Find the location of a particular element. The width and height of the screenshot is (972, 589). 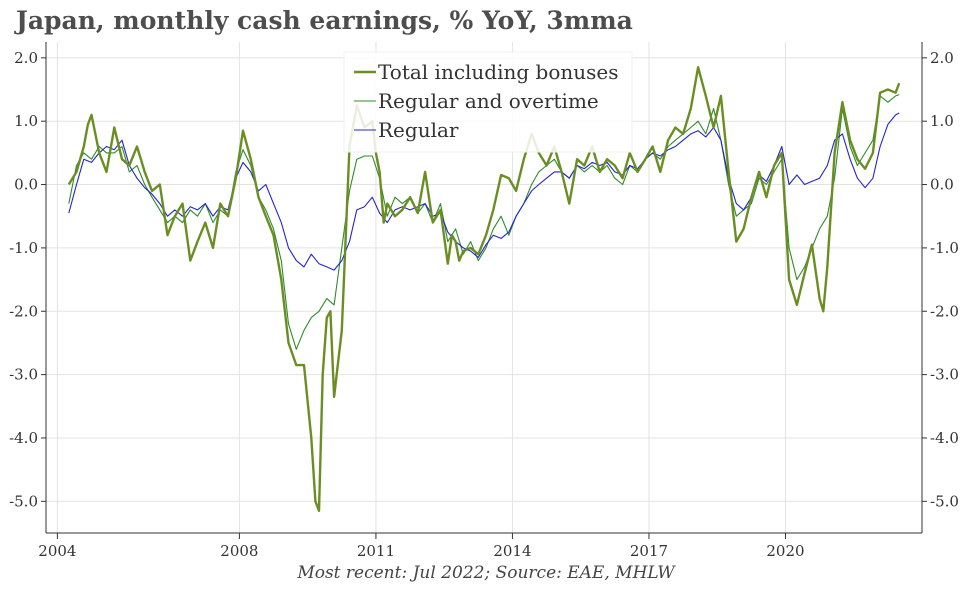

x-tick-label: 2011 is located at coordinates (376, 551).